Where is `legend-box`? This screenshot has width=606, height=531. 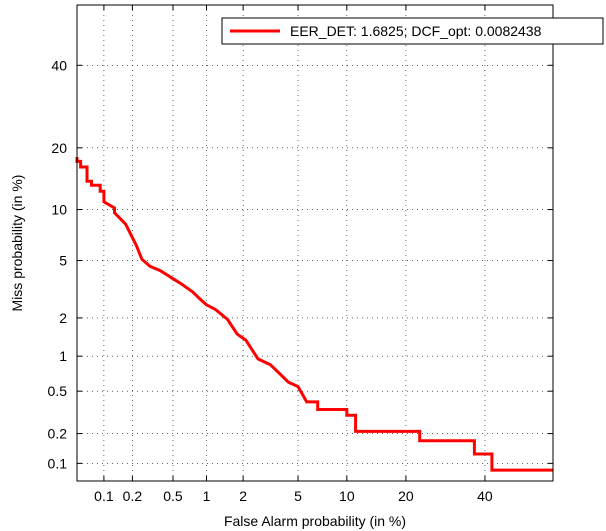
legend-box is located at coordinates (412, 31).